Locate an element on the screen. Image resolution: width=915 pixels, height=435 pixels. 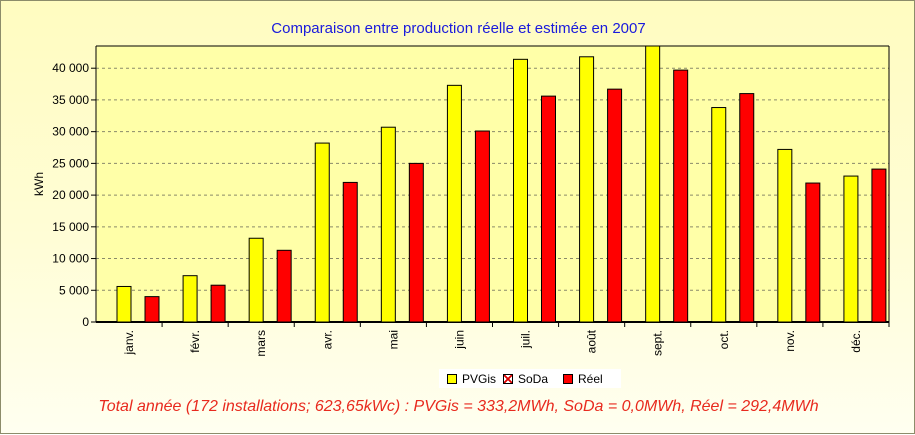
legend-item-soda: SoDa is located at coordinates (525, 378).